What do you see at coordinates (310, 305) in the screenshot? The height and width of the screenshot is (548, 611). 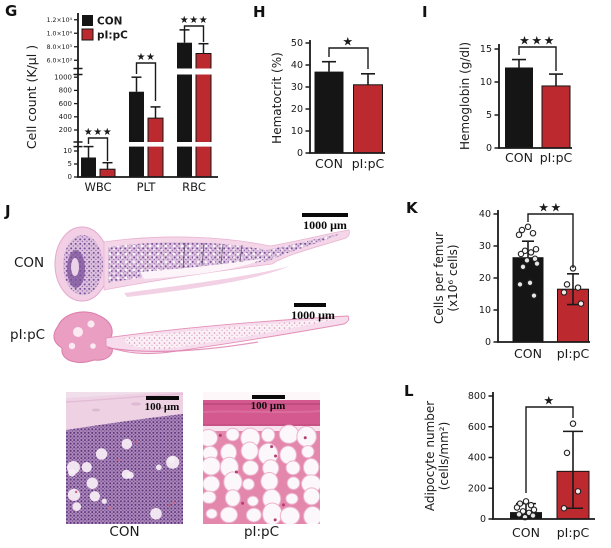 I see `scale-bar-pipc-femur` at bounding box center [310, 305].